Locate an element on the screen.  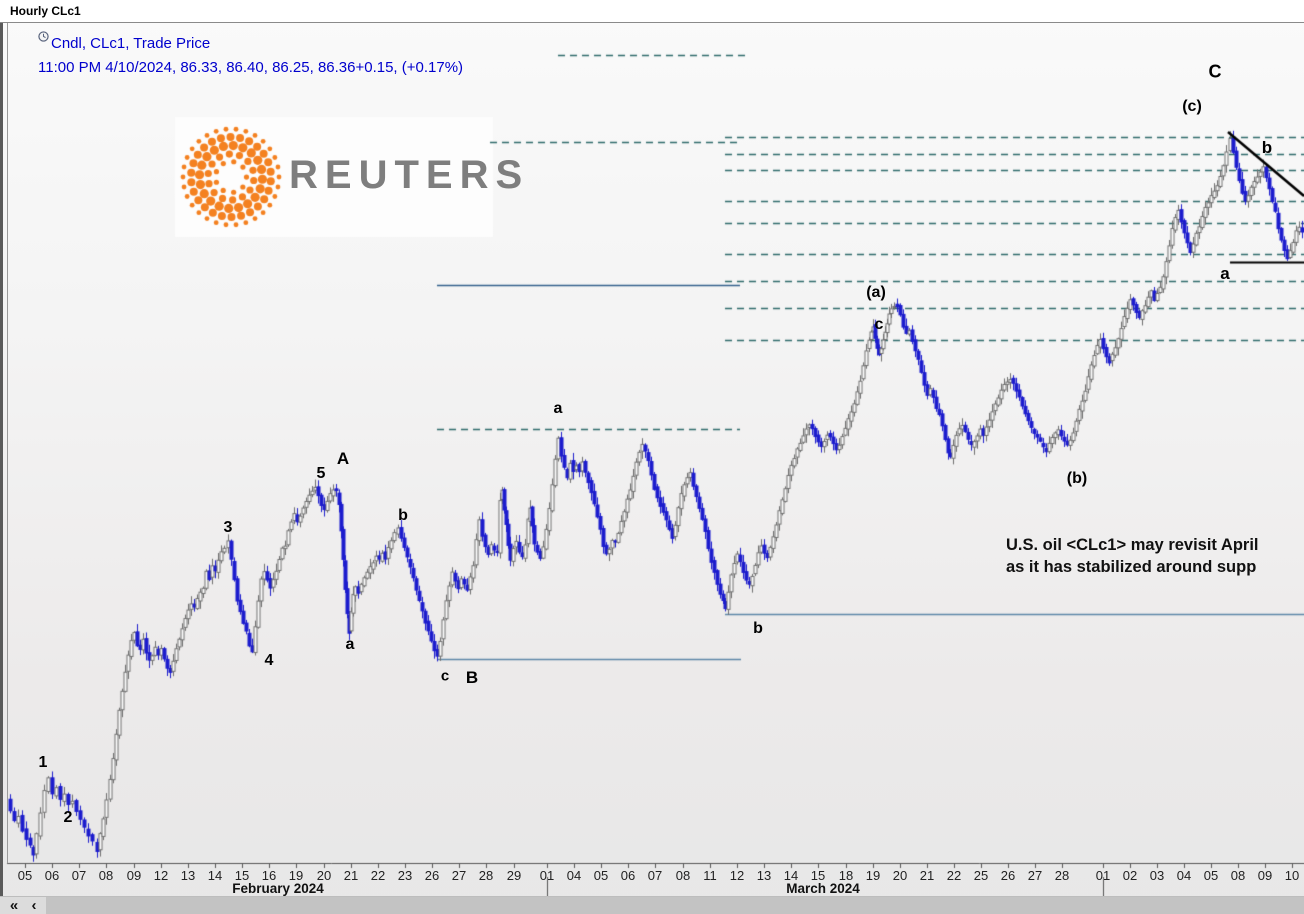
wave-label-b-11: b is located at coordinates (758, 628).